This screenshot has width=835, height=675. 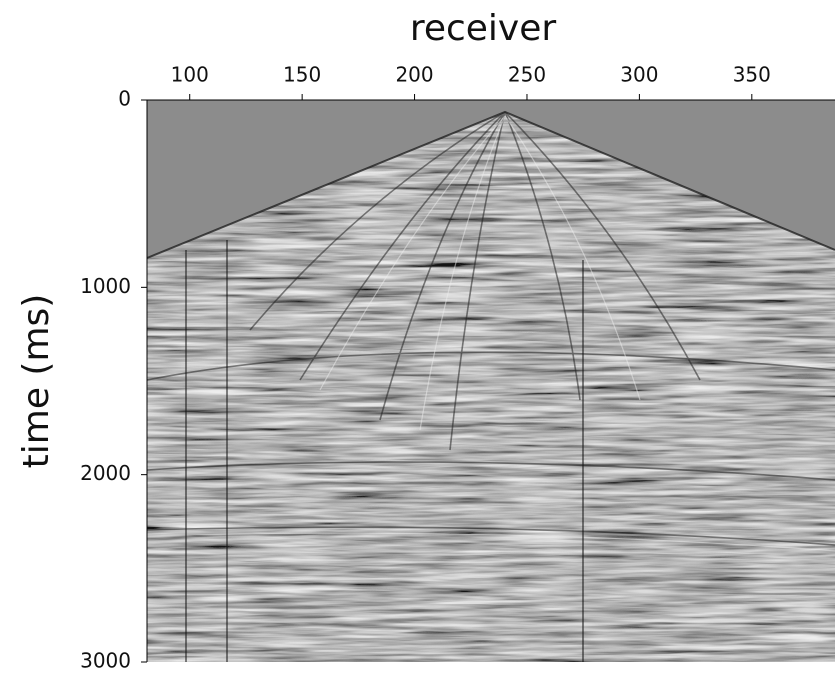 I want to click on x-tick-label: 350, so click(x=752, y=75).